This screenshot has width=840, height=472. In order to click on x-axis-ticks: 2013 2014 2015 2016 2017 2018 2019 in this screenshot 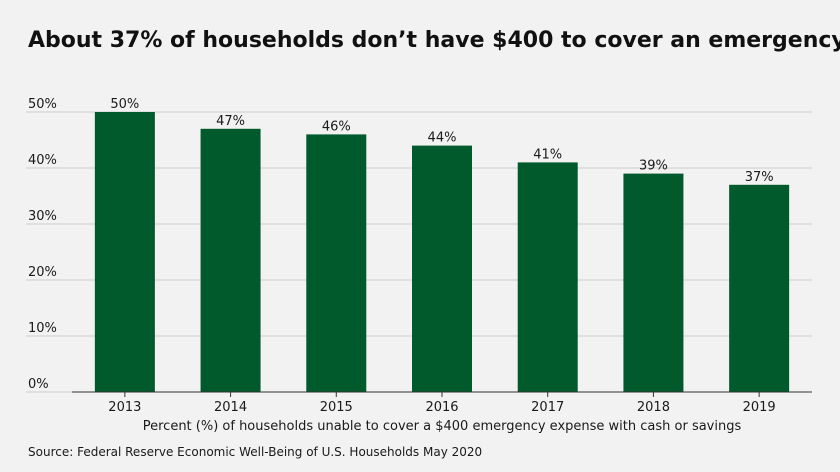, I will do `click(442, 403)`.